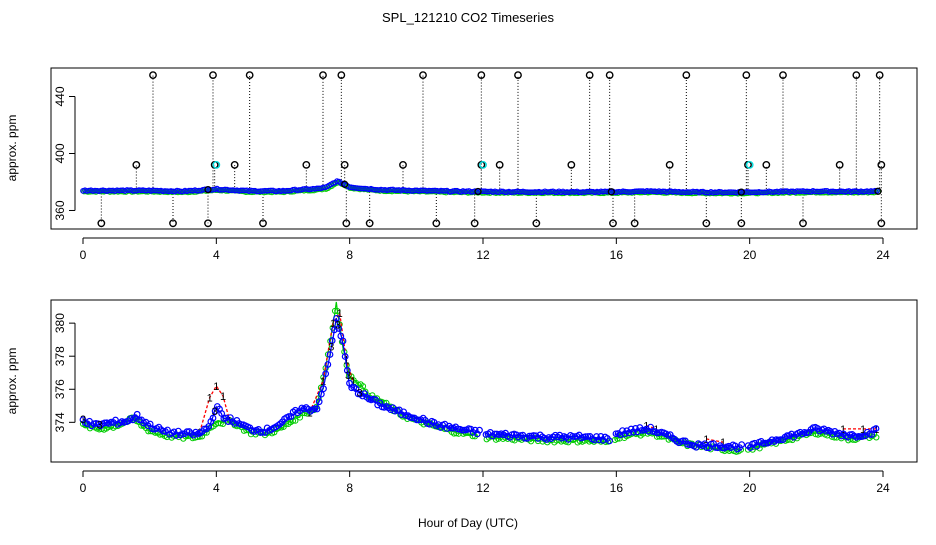  Describe the element at coordinates (749, 164) in the screenshot. I see `cyan-marker` at that location.